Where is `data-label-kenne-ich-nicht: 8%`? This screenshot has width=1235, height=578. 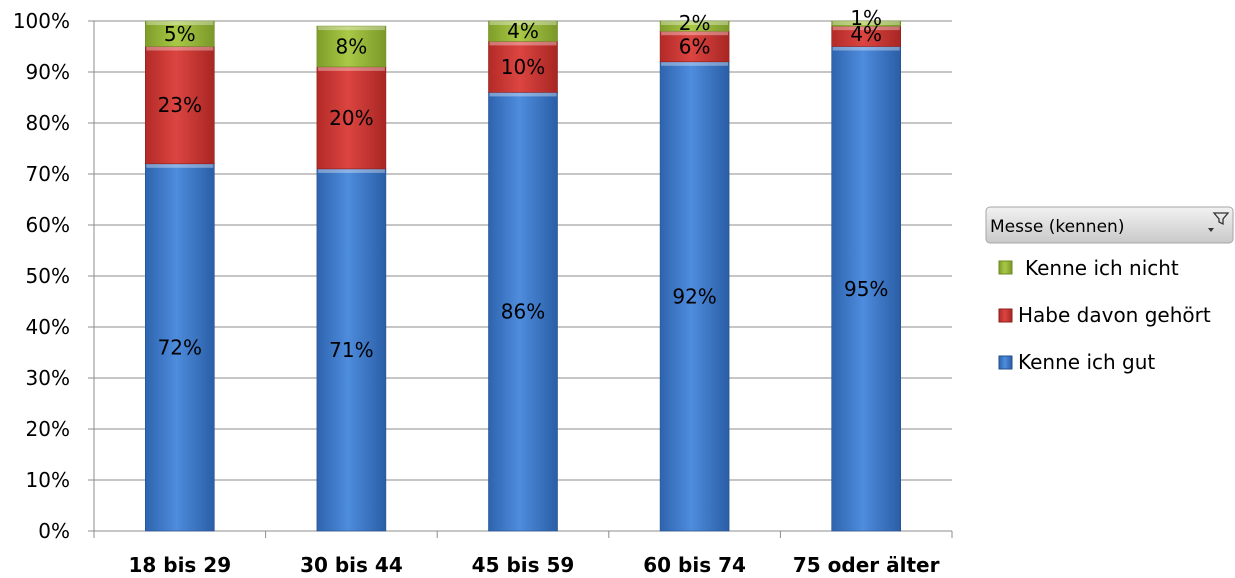
data-label-kenne-ich-nicht: 8% is located at coordinates (352, 47).